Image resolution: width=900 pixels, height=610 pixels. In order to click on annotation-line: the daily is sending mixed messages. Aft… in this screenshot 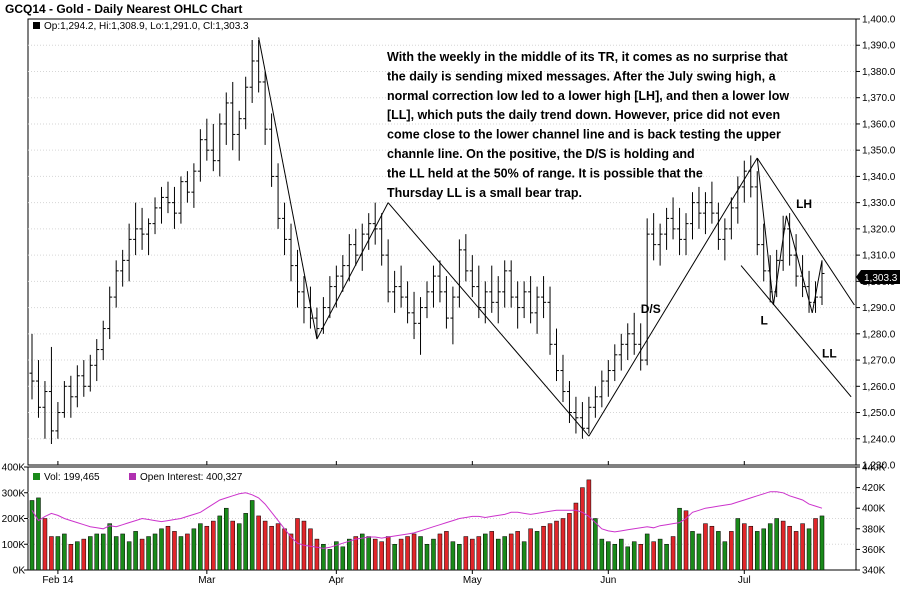, I will do `click(582, 76)`.